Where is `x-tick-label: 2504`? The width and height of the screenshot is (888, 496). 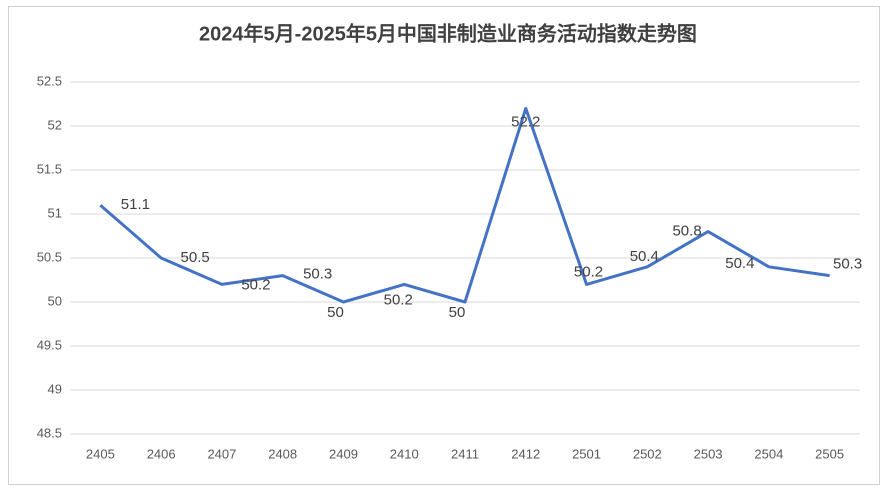 x-tick-label: 2504 is located at coordinates (768, 453).